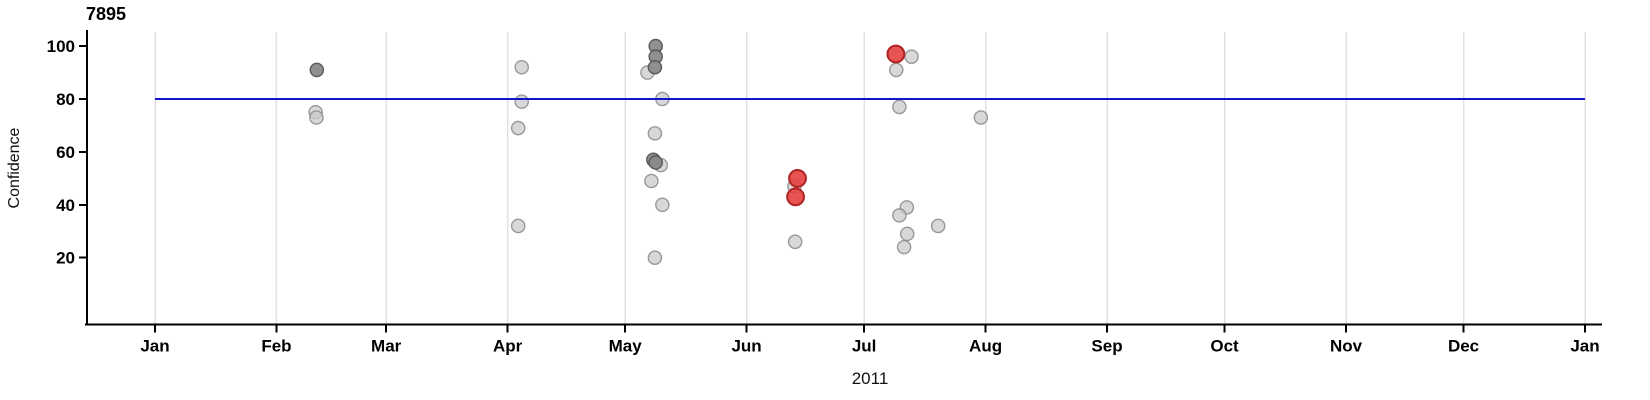 This screenshot has height=400, width=1650. Describe the element at coordinates (746, 346) in the screenshot. I see `x-tick-label: Jun` at that location.